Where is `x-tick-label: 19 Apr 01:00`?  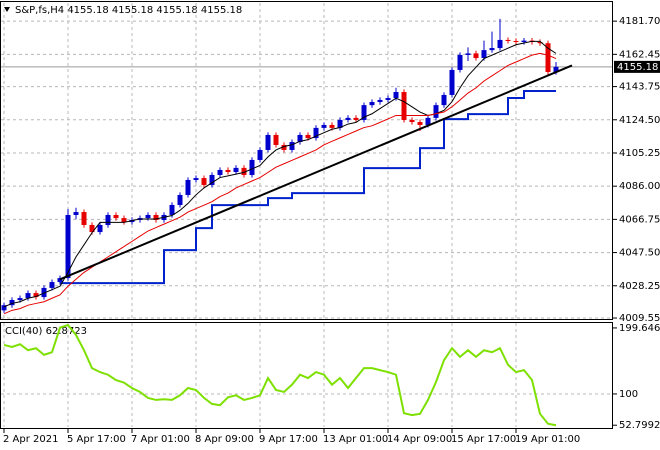
x-tick-label: 19 Apr 01:00 is located at coordinates (547, 439).